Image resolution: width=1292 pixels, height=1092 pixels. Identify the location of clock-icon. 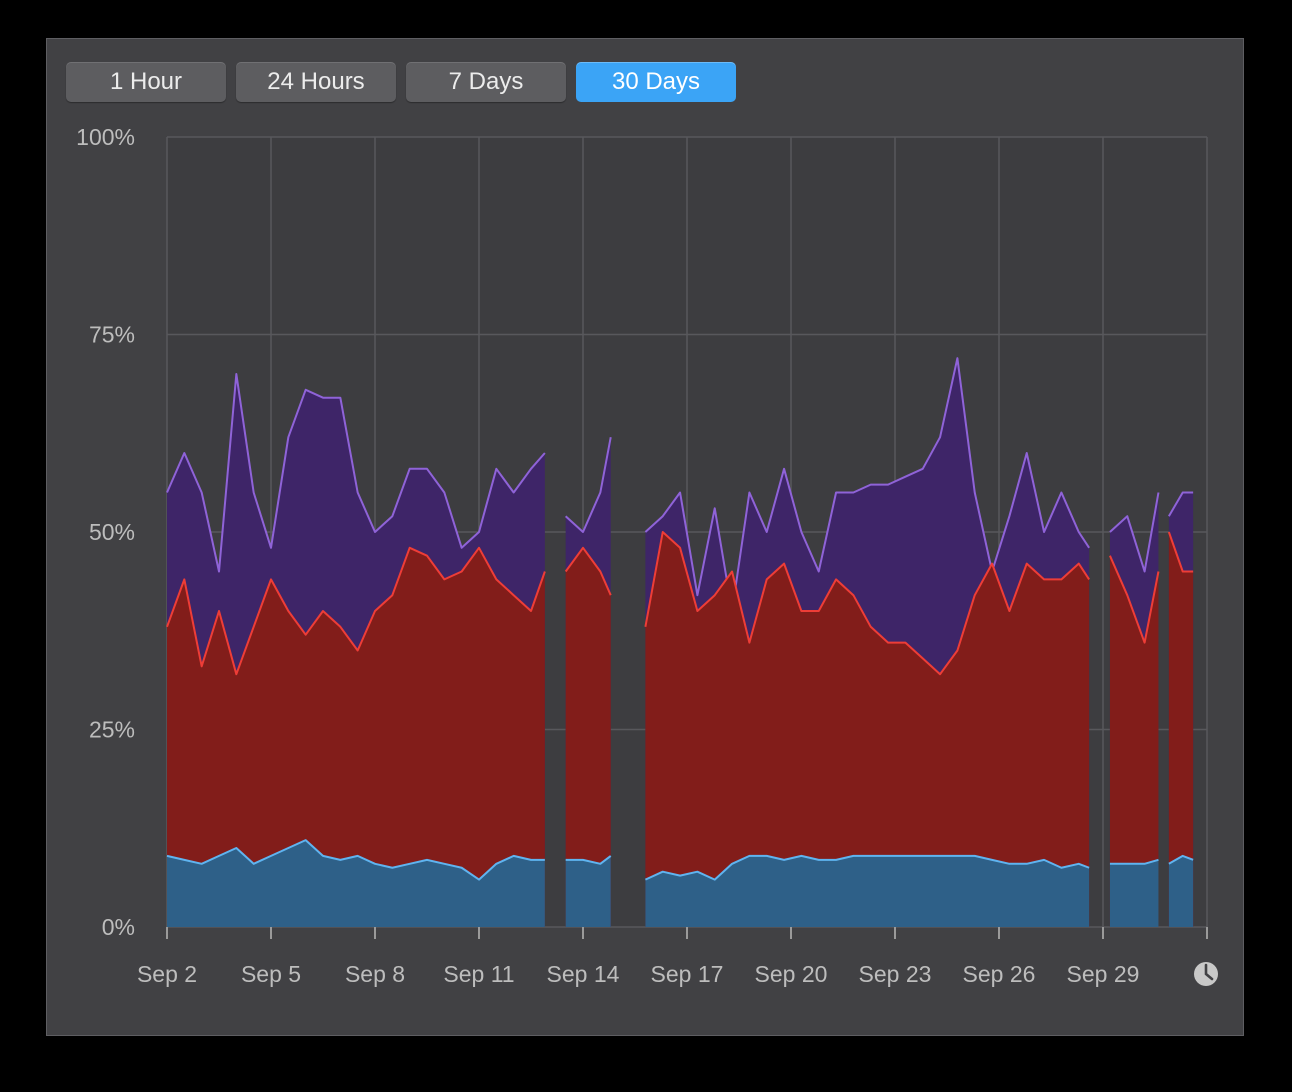
(1206, 974).